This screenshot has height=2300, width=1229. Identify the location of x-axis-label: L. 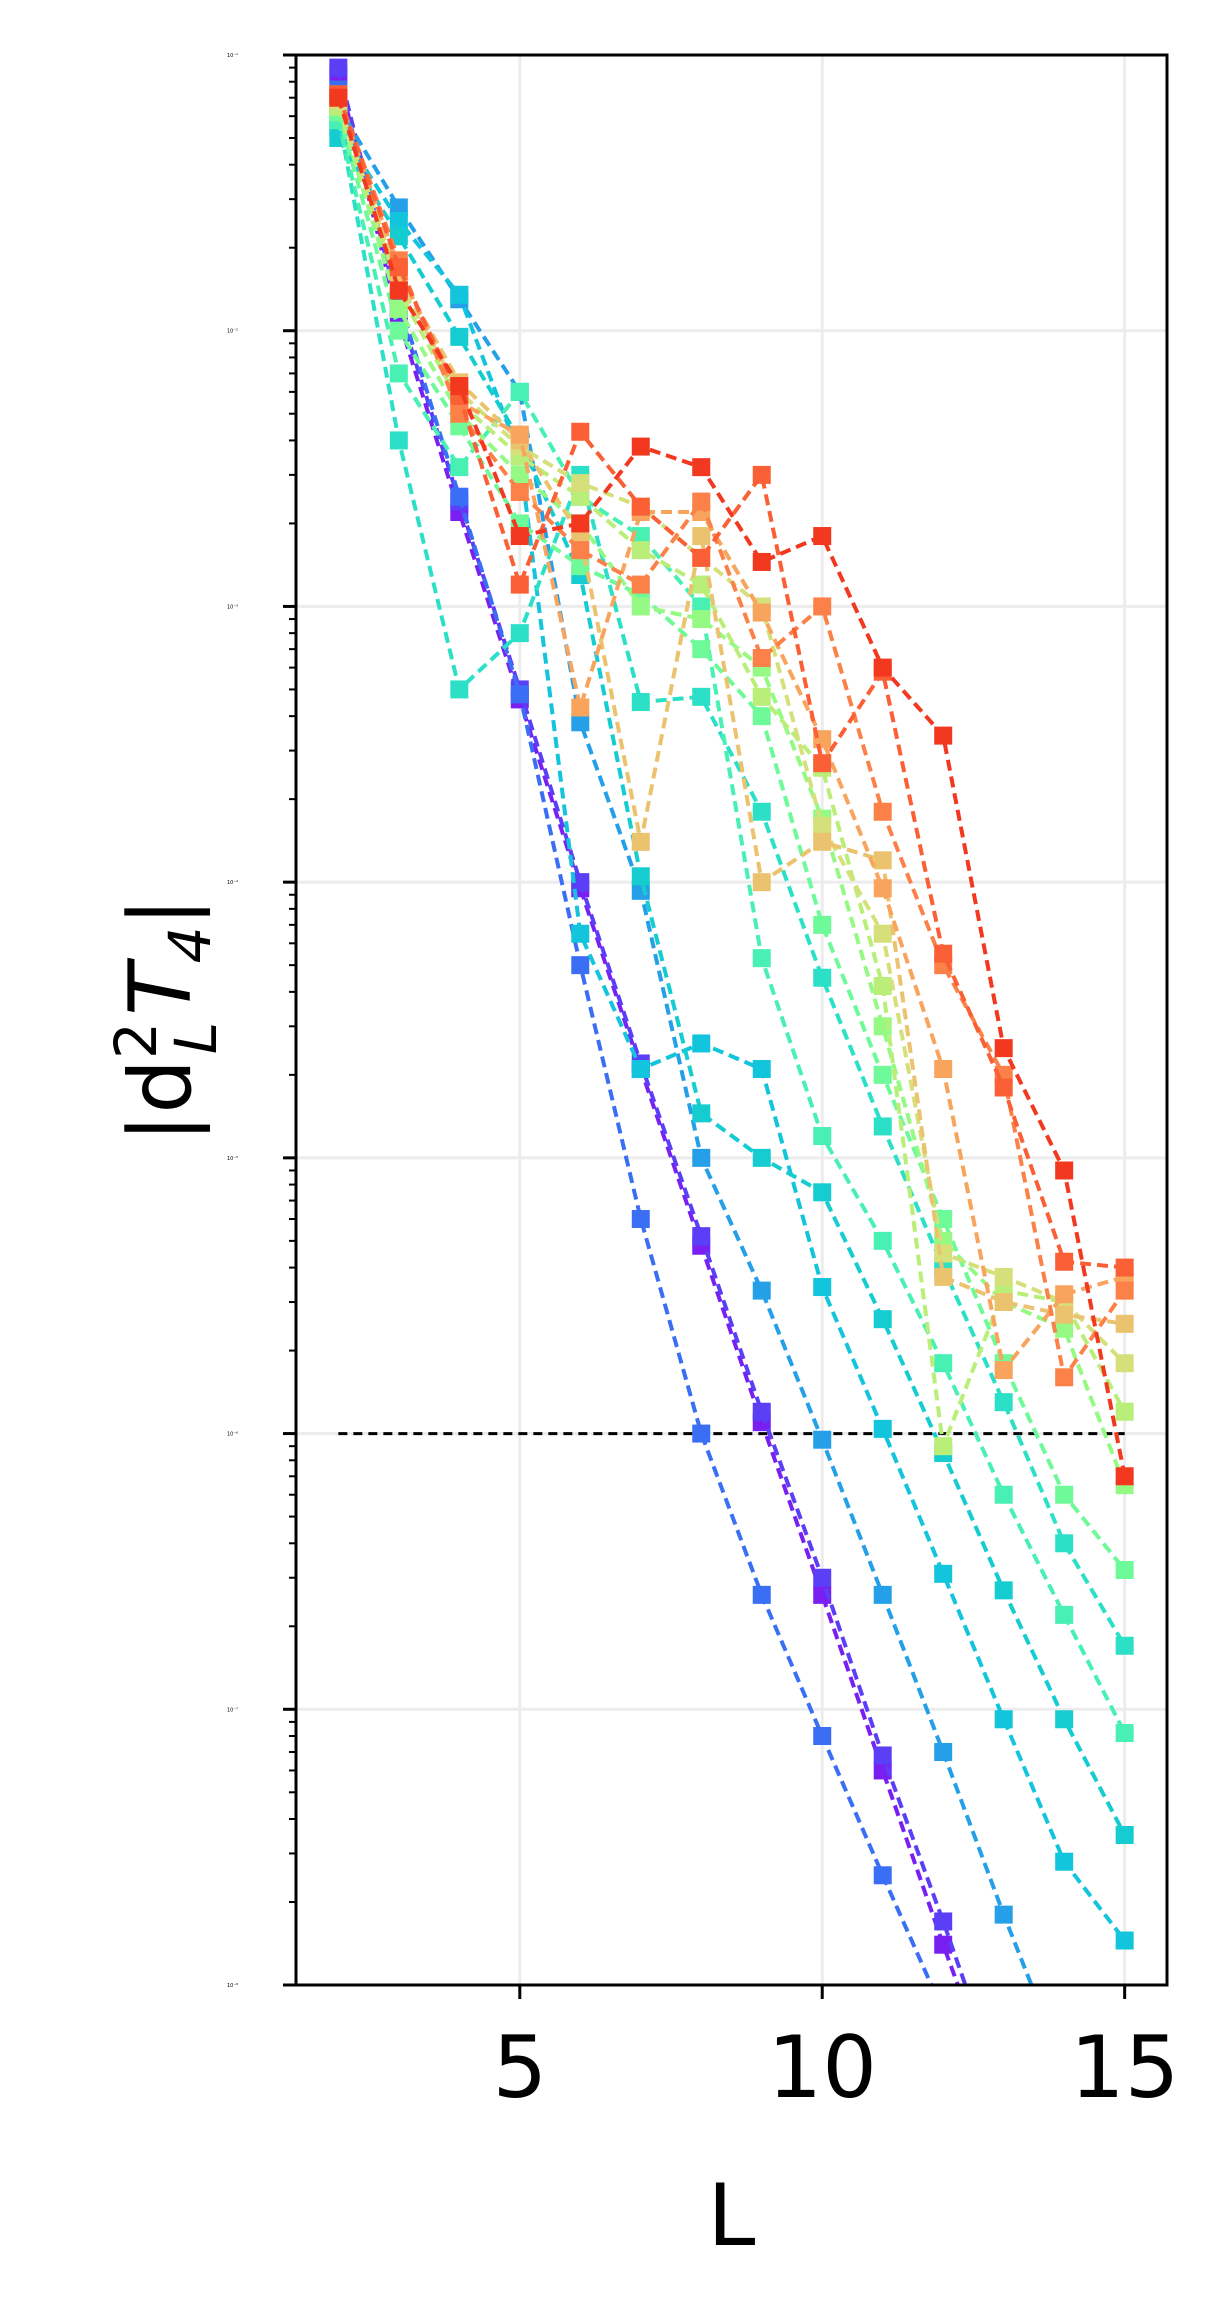
(732, 2216).